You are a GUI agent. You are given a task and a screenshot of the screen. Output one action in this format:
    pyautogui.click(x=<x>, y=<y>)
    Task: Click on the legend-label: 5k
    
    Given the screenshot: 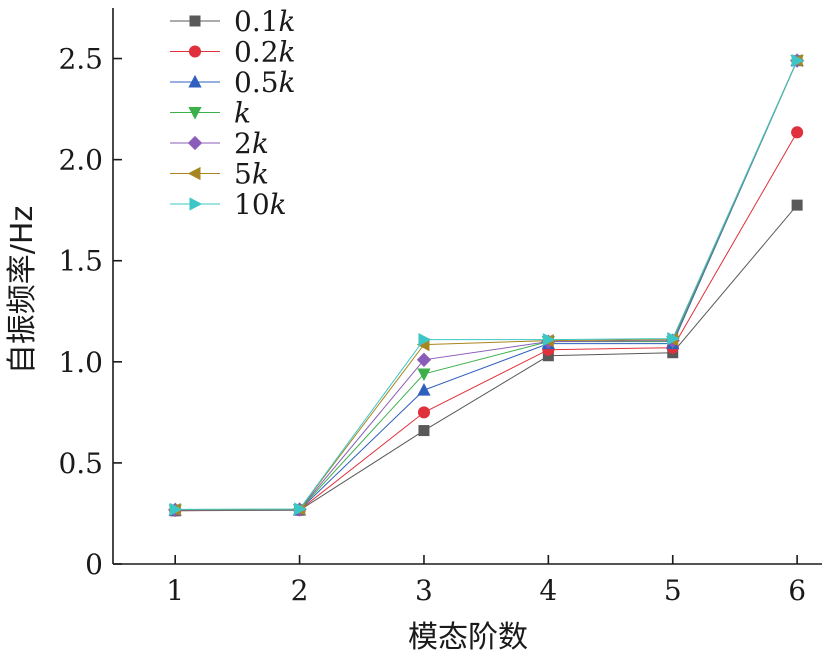 What is the action you would take?
    pyautogui.click(x=251, y=174)
    